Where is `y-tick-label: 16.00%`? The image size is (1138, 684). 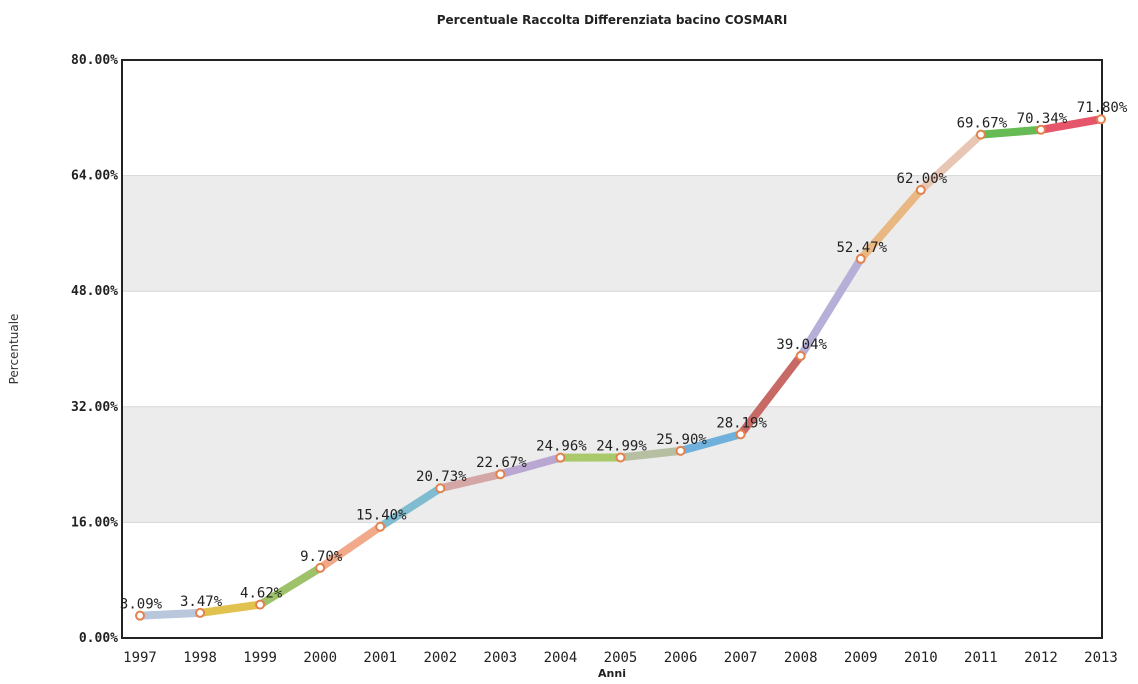 y-tick-label: 16.00% is located at coordinates (94, 522).